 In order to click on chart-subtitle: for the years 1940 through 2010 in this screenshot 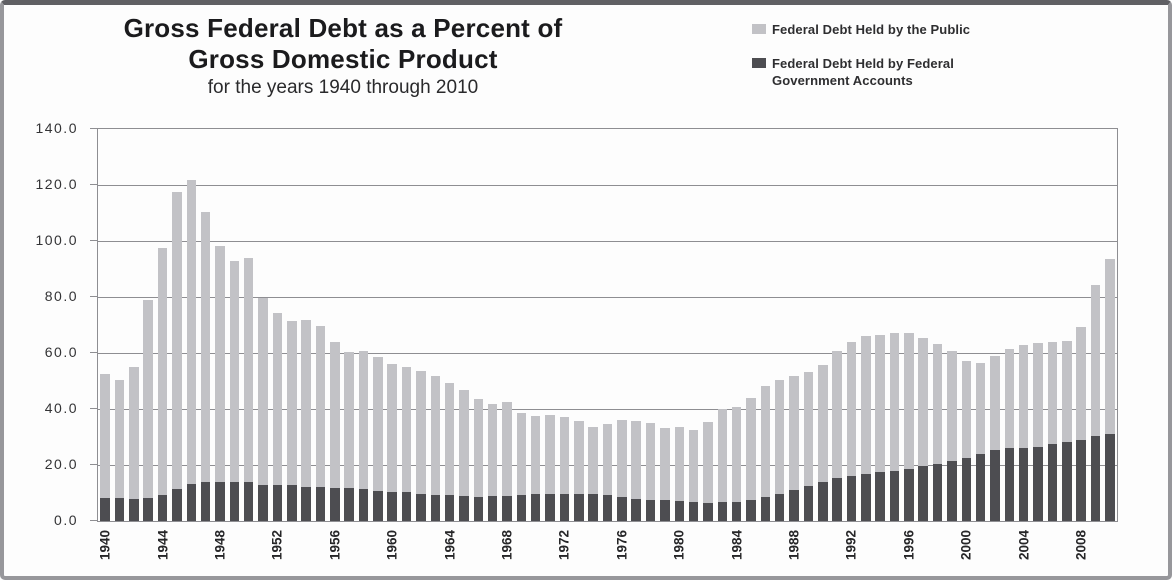, I will do `click(343, 87)`.